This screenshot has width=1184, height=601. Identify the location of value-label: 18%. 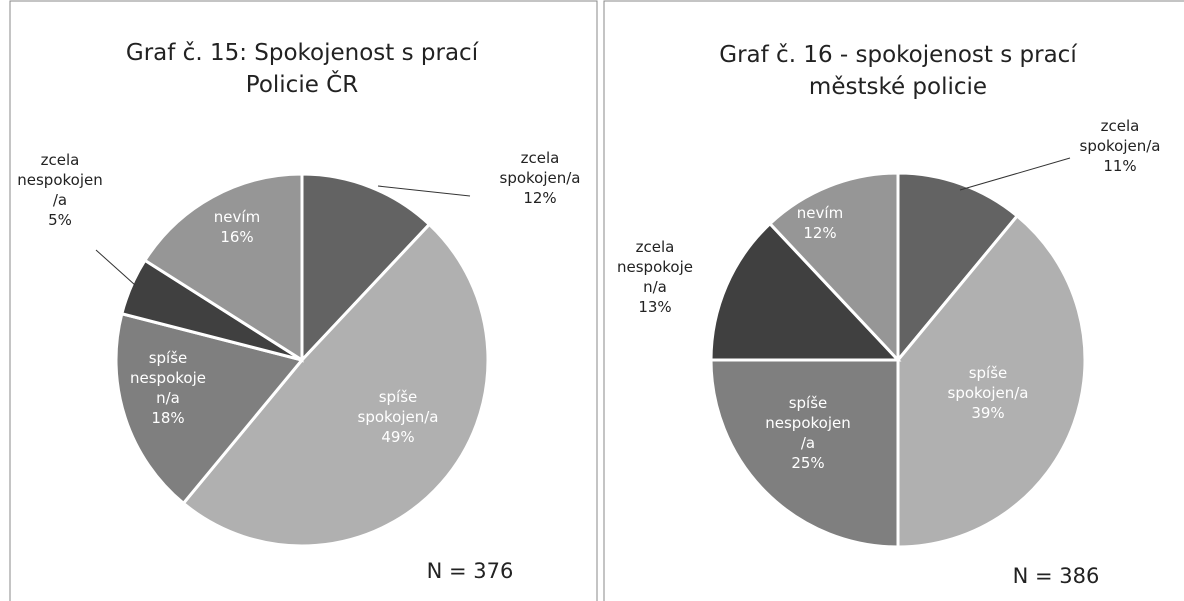
(167, 418).